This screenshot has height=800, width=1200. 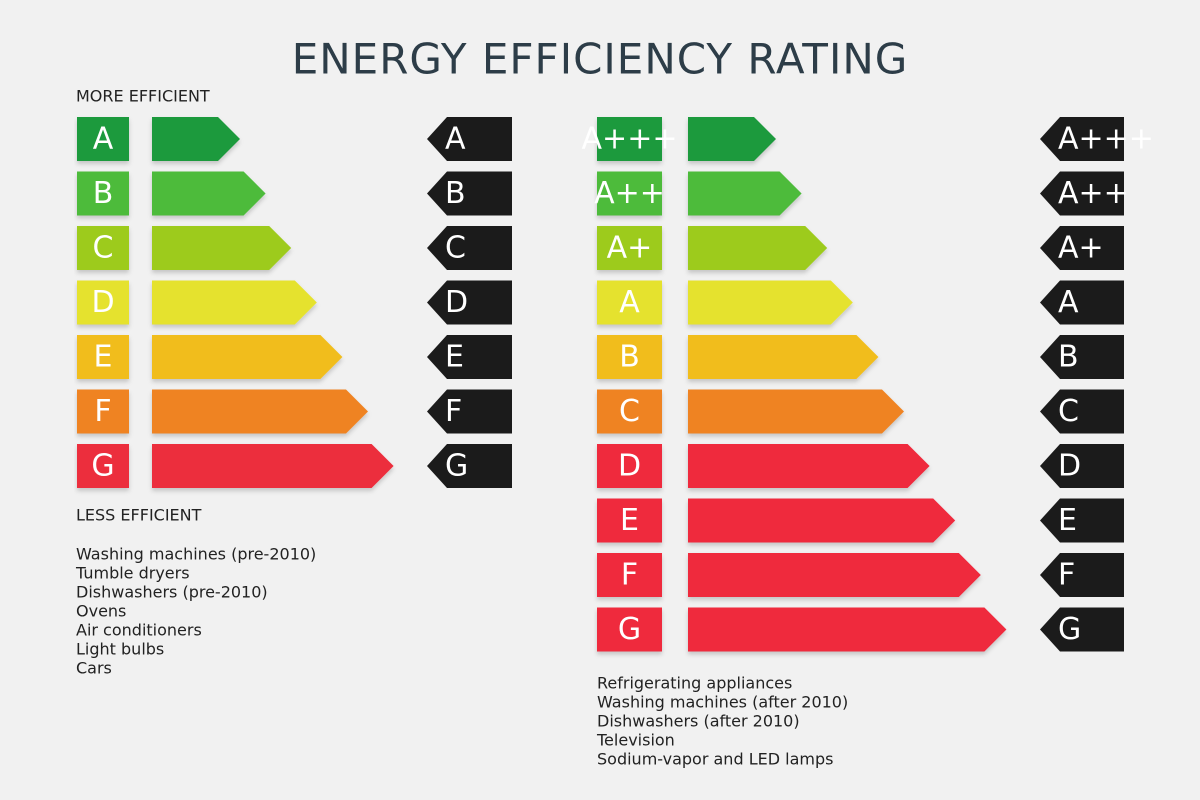 What do you see at coordinates (196, 554) in the screenshot?
I see `appliance: Washing machines (pre-2010)` at bounding box center [196, 554].